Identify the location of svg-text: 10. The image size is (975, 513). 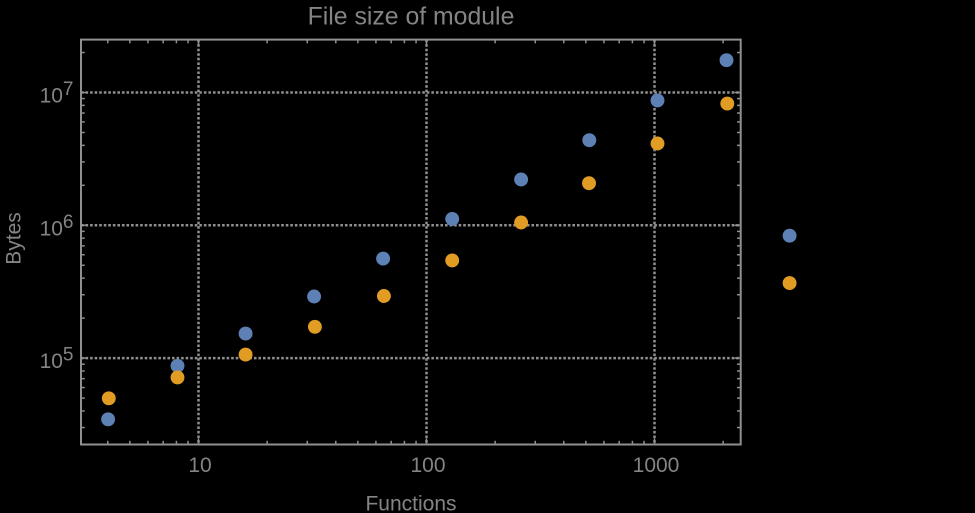
(199, 465).